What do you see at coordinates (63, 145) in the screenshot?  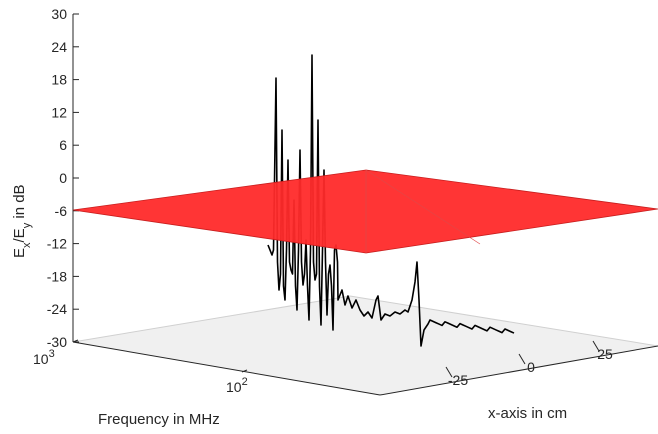 I see `z-tick-label: 6` at bounding box center [63, 145].